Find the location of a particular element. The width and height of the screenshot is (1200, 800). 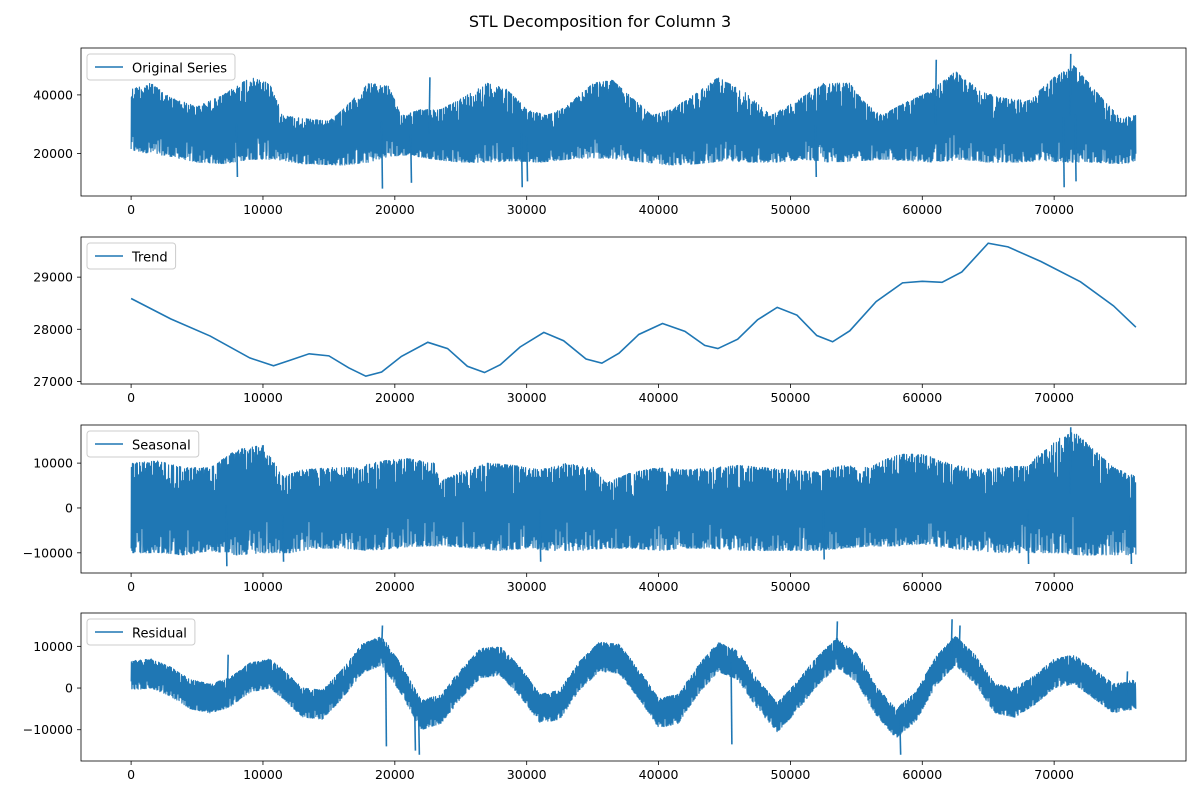

y-tick-label: 20000 is located at coordinates (53, 153).